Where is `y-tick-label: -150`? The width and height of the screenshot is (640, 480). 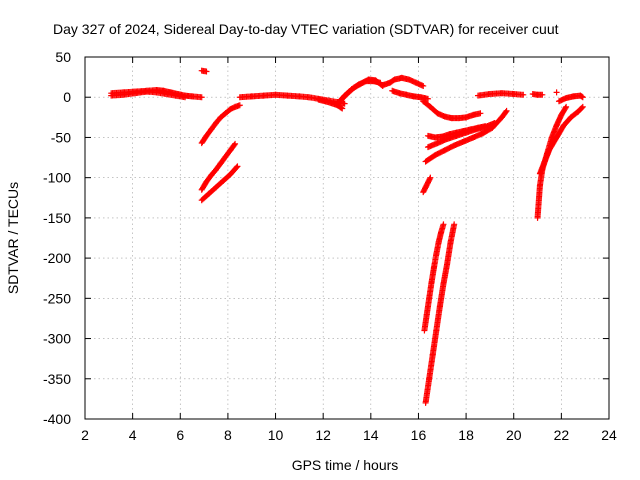
y-tick-label: -150 is located at coordinates (57, 218).